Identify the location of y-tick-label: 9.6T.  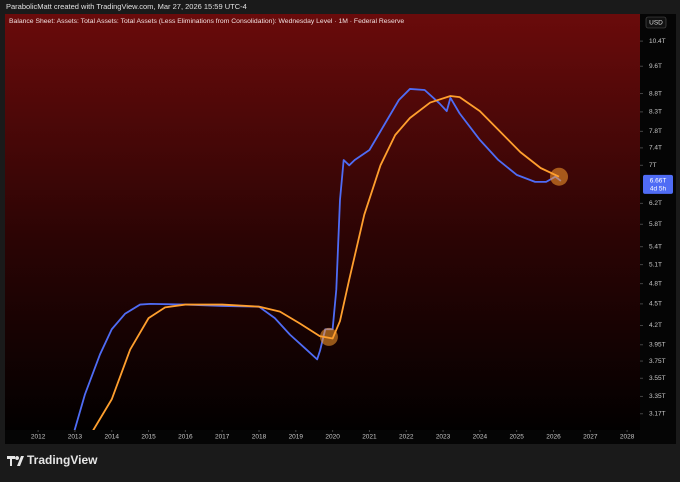
(655, 66).